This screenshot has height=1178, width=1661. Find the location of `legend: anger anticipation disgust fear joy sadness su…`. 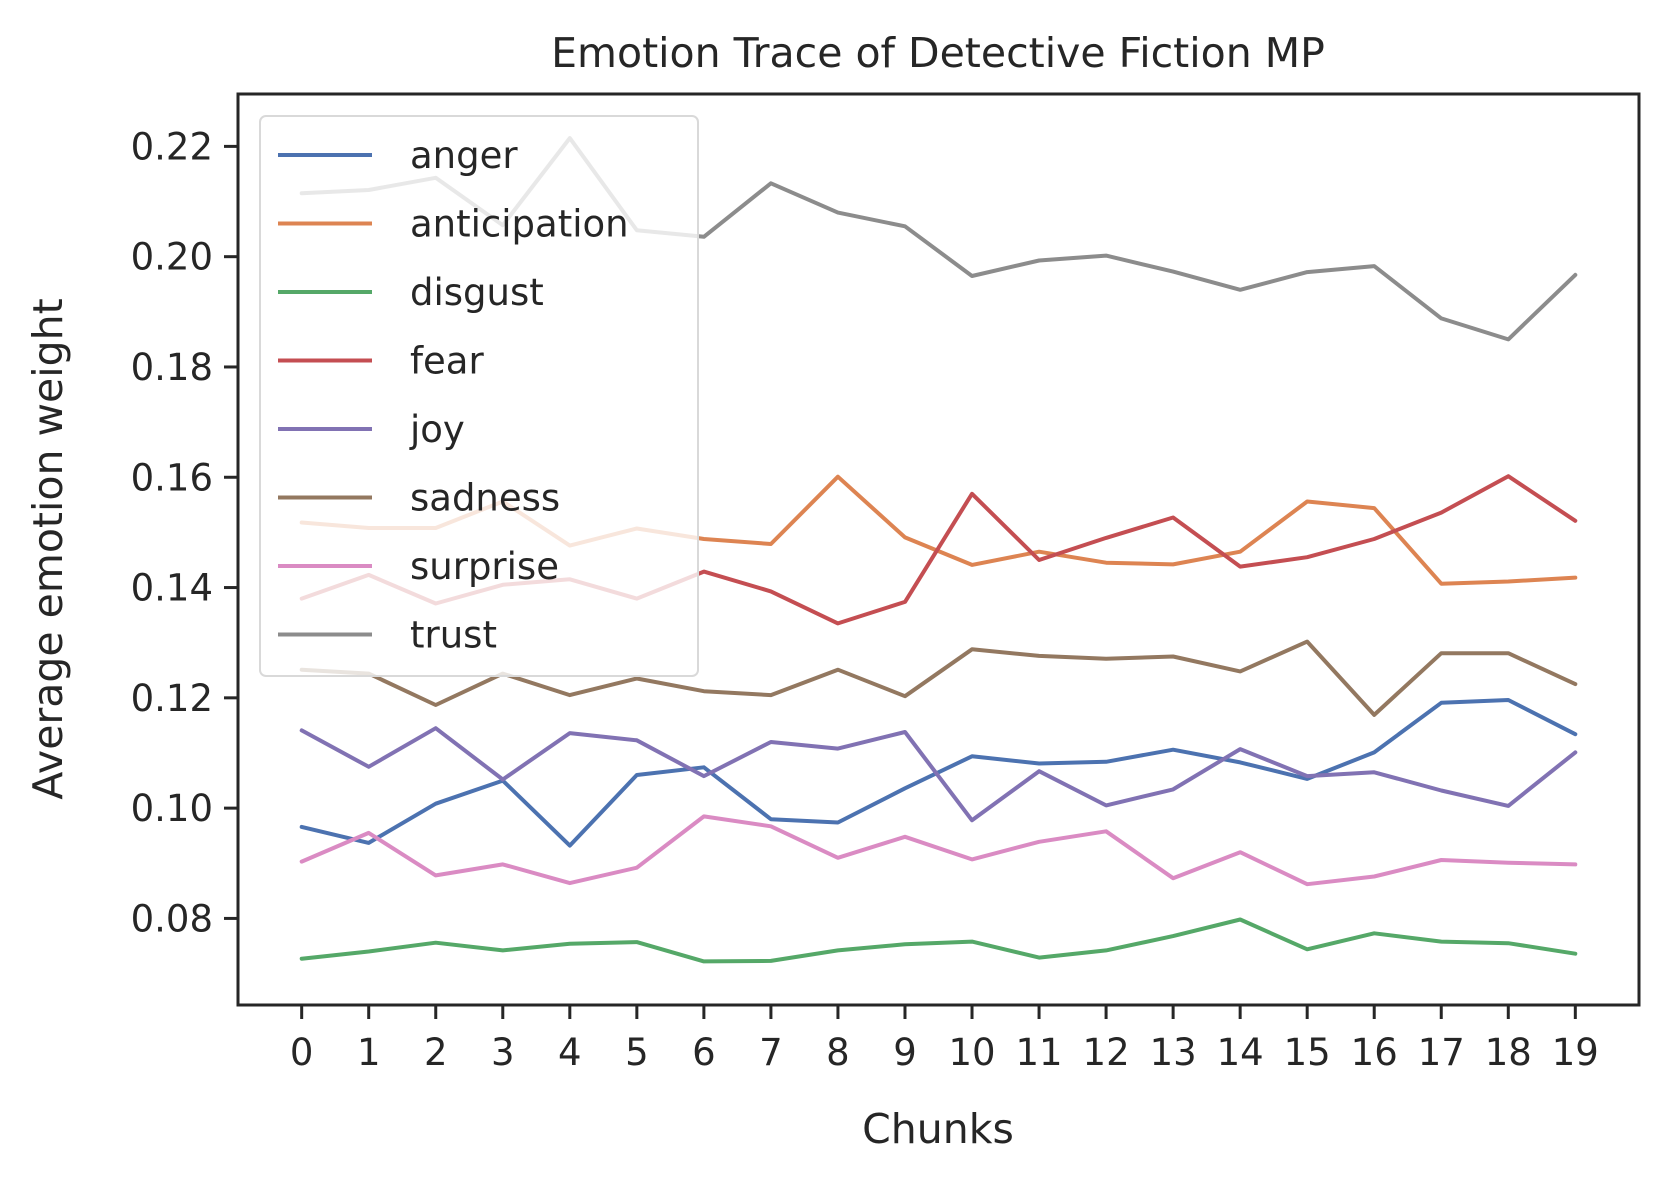

legend: anger anticipation disgust fear joy sadness su… is located at coordinates (479, 396).